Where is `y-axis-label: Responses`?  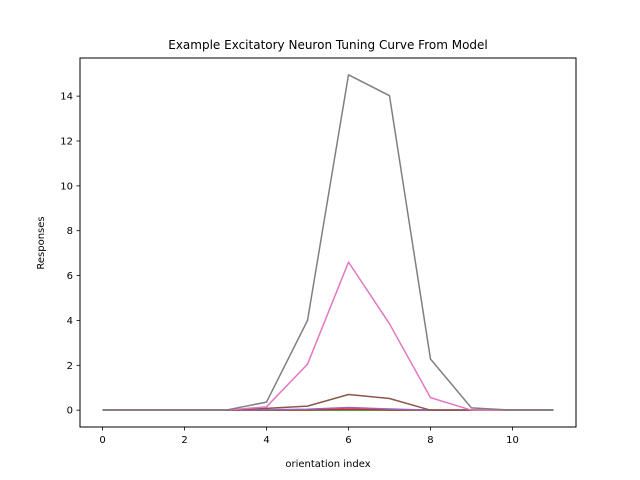 y-axis-label: Responses is located at coordinates (41, 242).